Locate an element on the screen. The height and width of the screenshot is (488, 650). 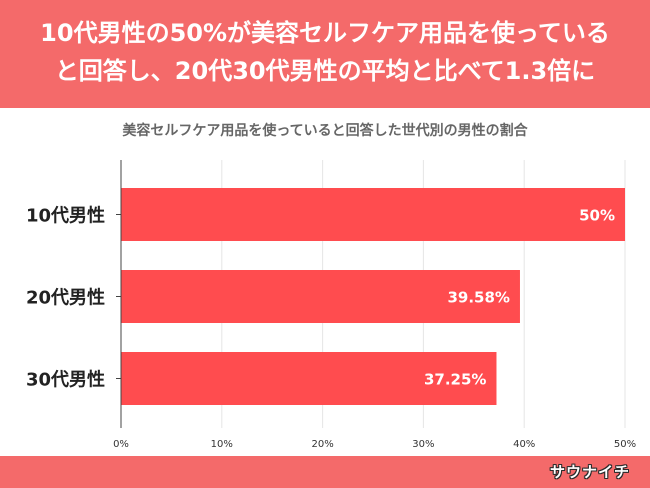
x-tick-label: 30% is located at coordinates (423, 444).